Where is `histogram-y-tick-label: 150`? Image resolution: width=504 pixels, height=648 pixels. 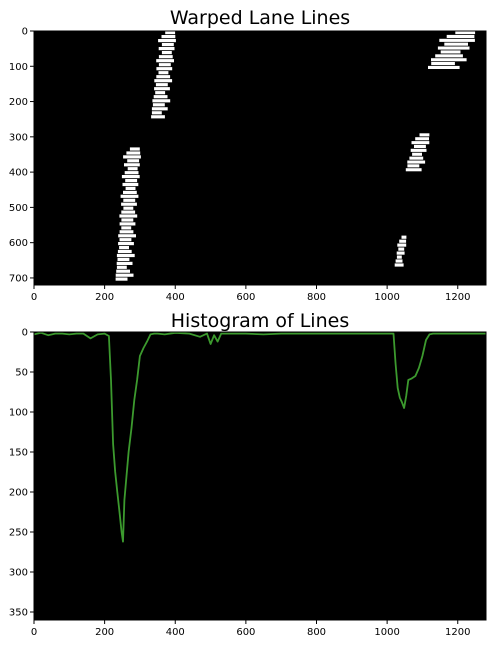
histogram-y-tick-label: 150 is located at coordinates (18, 453).